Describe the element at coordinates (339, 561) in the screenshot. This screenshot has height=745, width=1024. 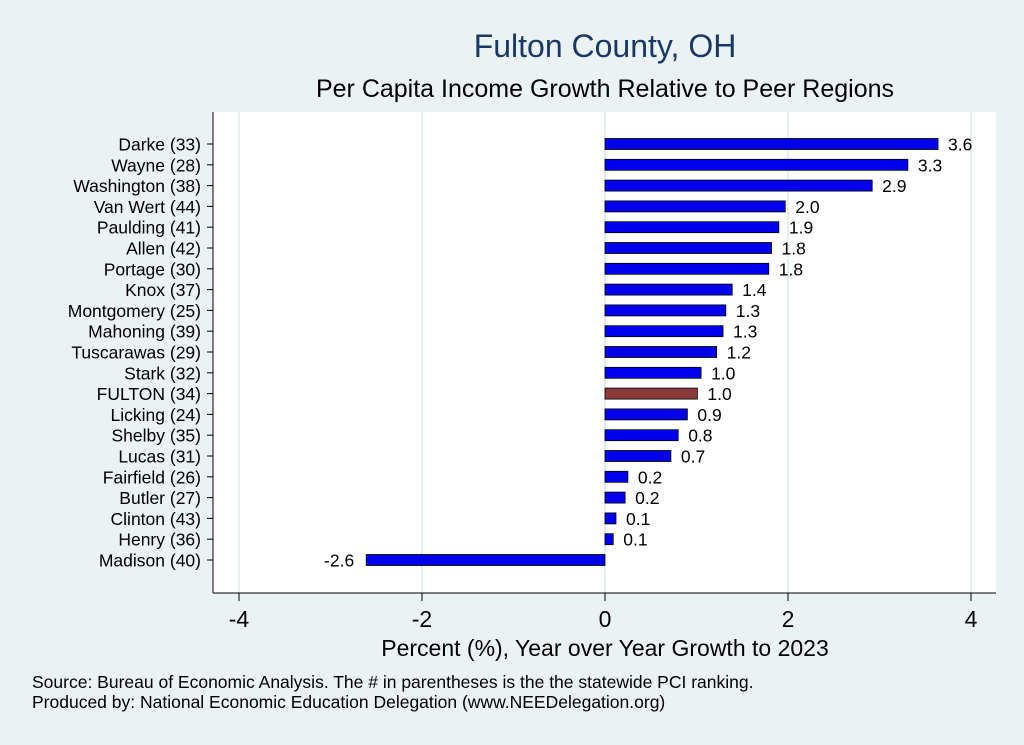
I see `bar-value-label: -2.6` at that location.